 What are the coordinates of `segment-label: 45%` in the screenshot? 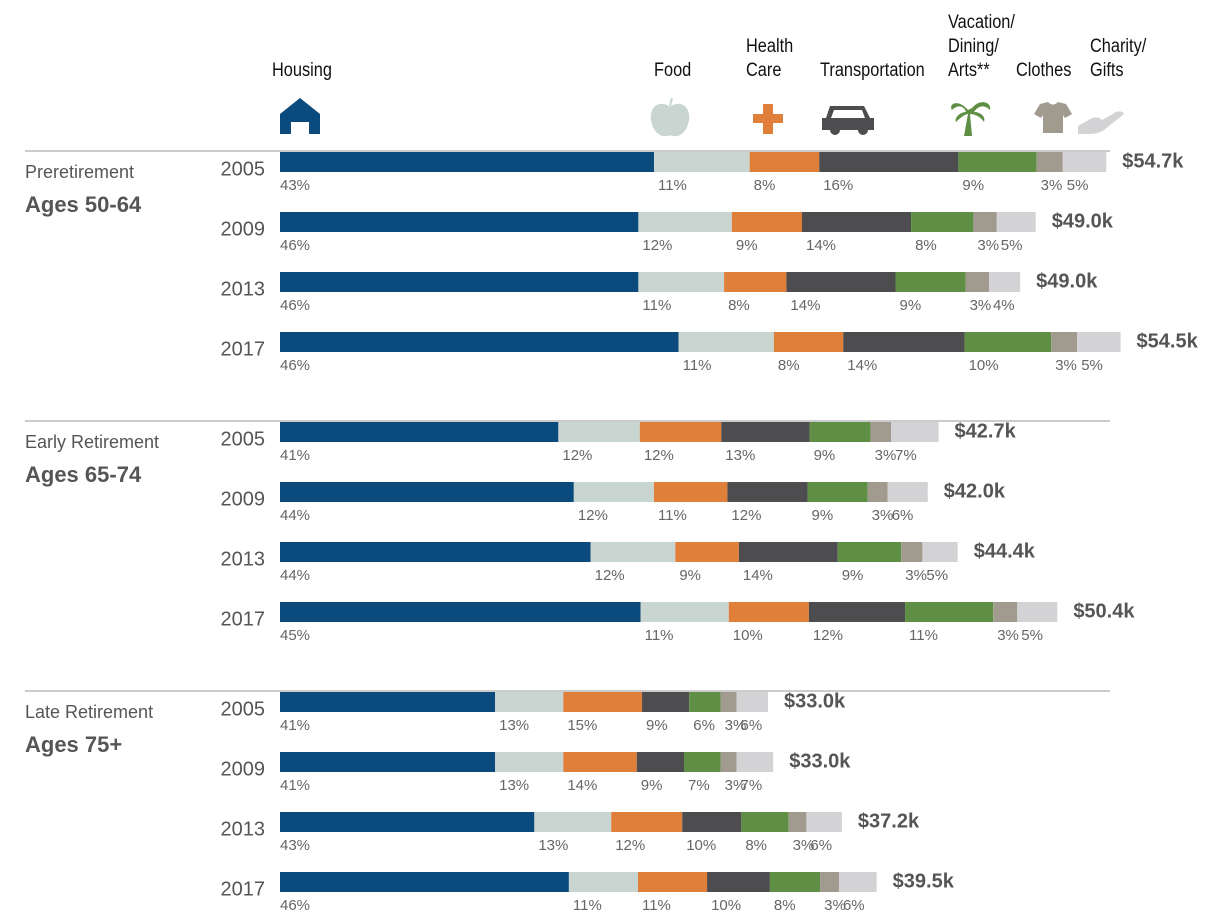 It's located at (295, 635).